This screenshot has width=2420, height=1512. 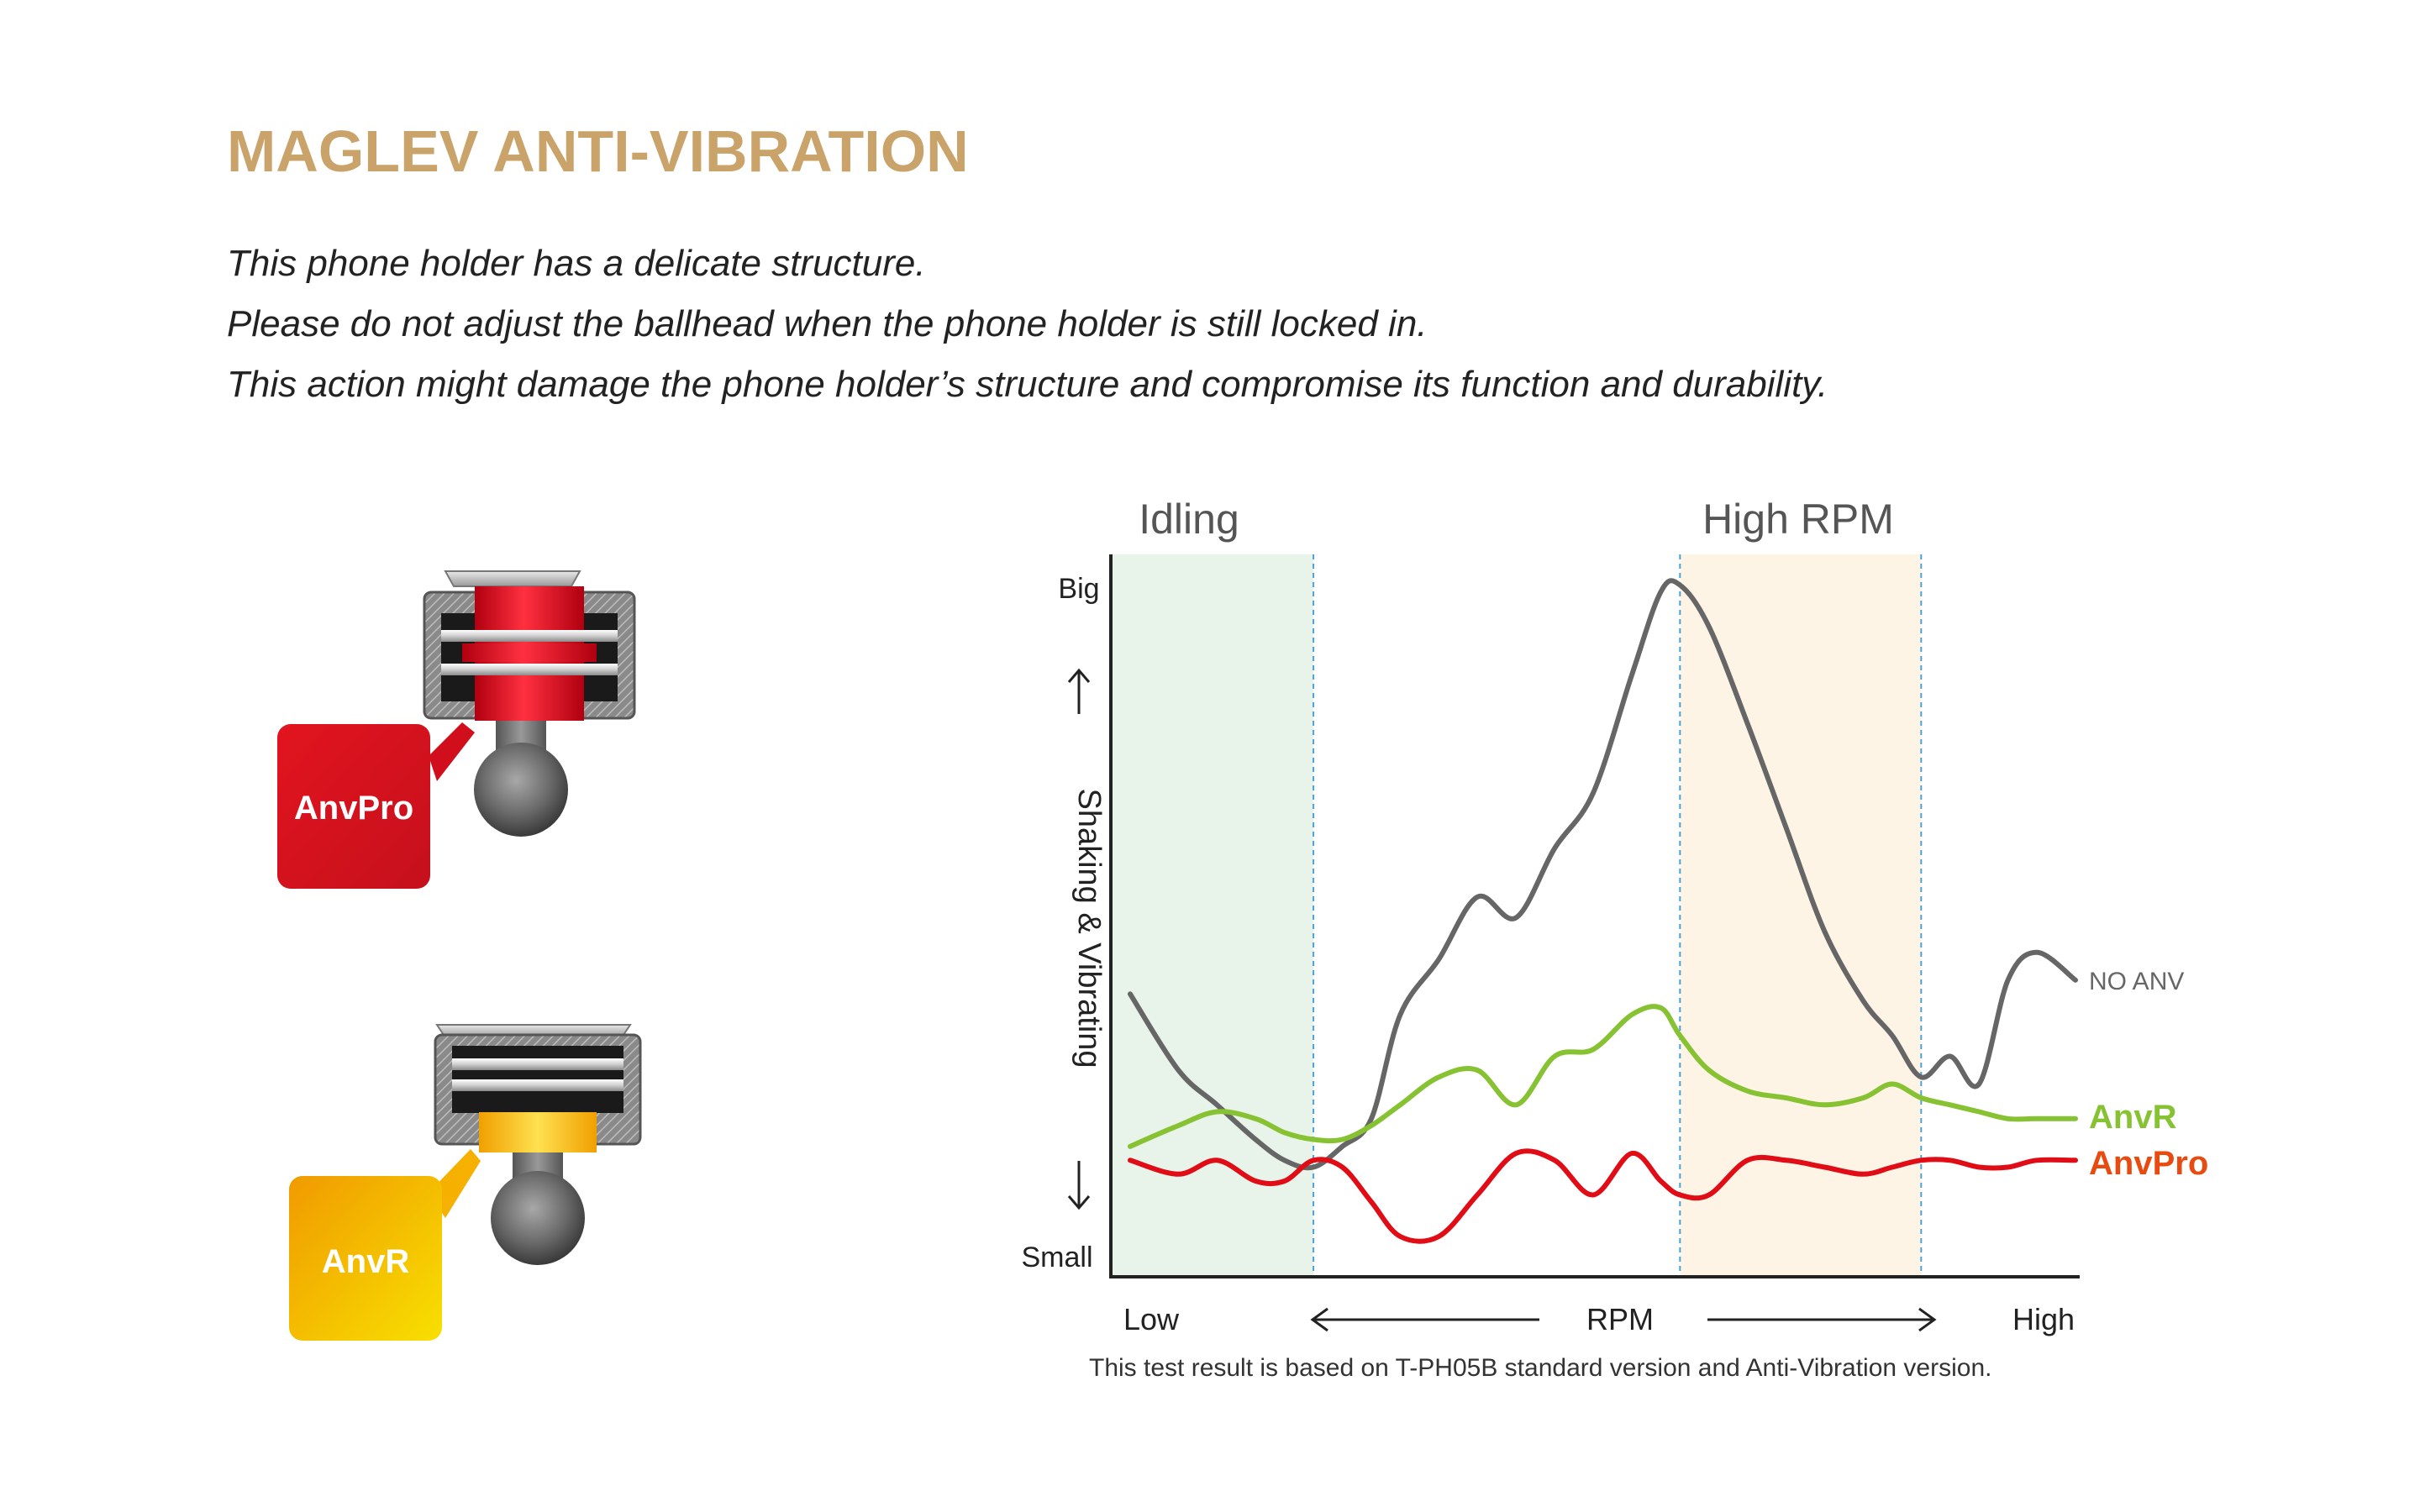 What do you see at coordinates (1424, 1319) in the screenshot?
I see `x-arrow-left-icon` at bounding box center [1424, 1319].